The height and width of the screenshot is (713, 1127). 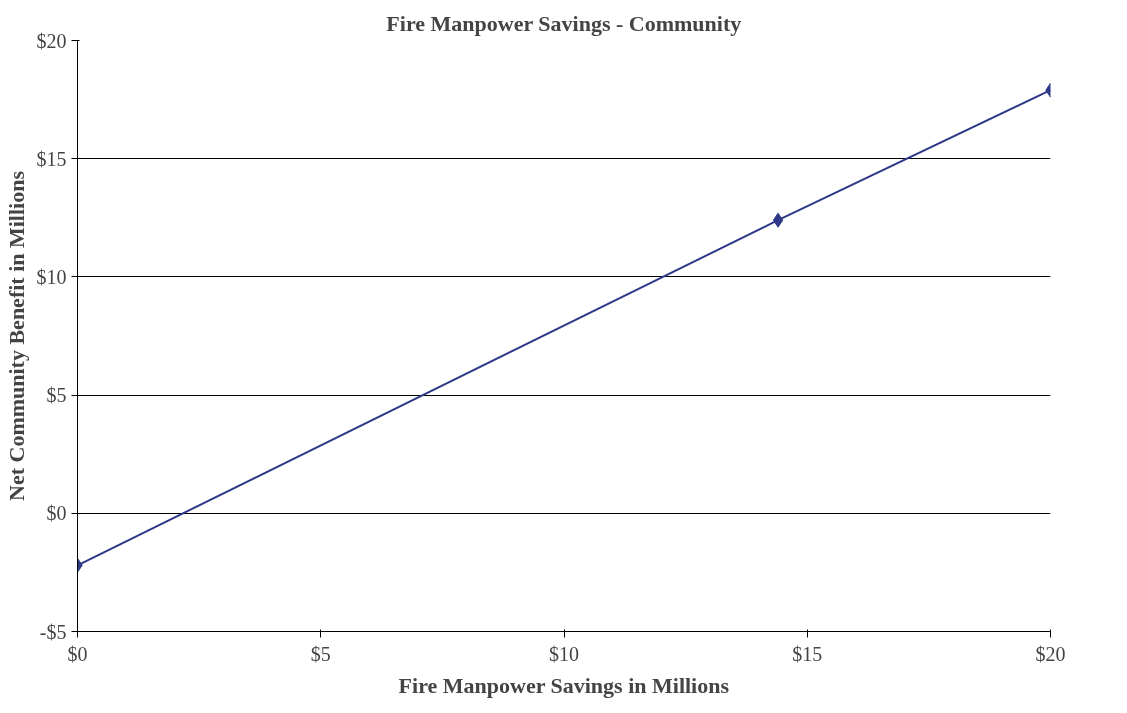 What do you see at coordinates (564, 23) in the screenshot?
I see `chart-title: Fire Manpower Savings - Community` at bounding box center [564, 23].